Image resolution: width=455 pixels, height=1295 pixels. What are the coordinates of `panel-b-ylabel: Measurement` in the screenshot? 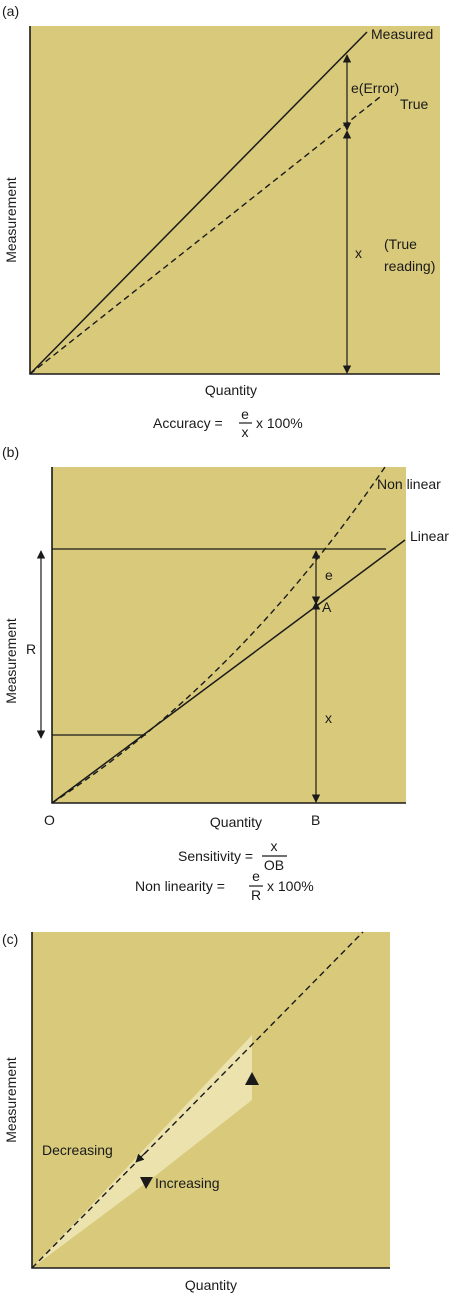 It's located at (11, 661).